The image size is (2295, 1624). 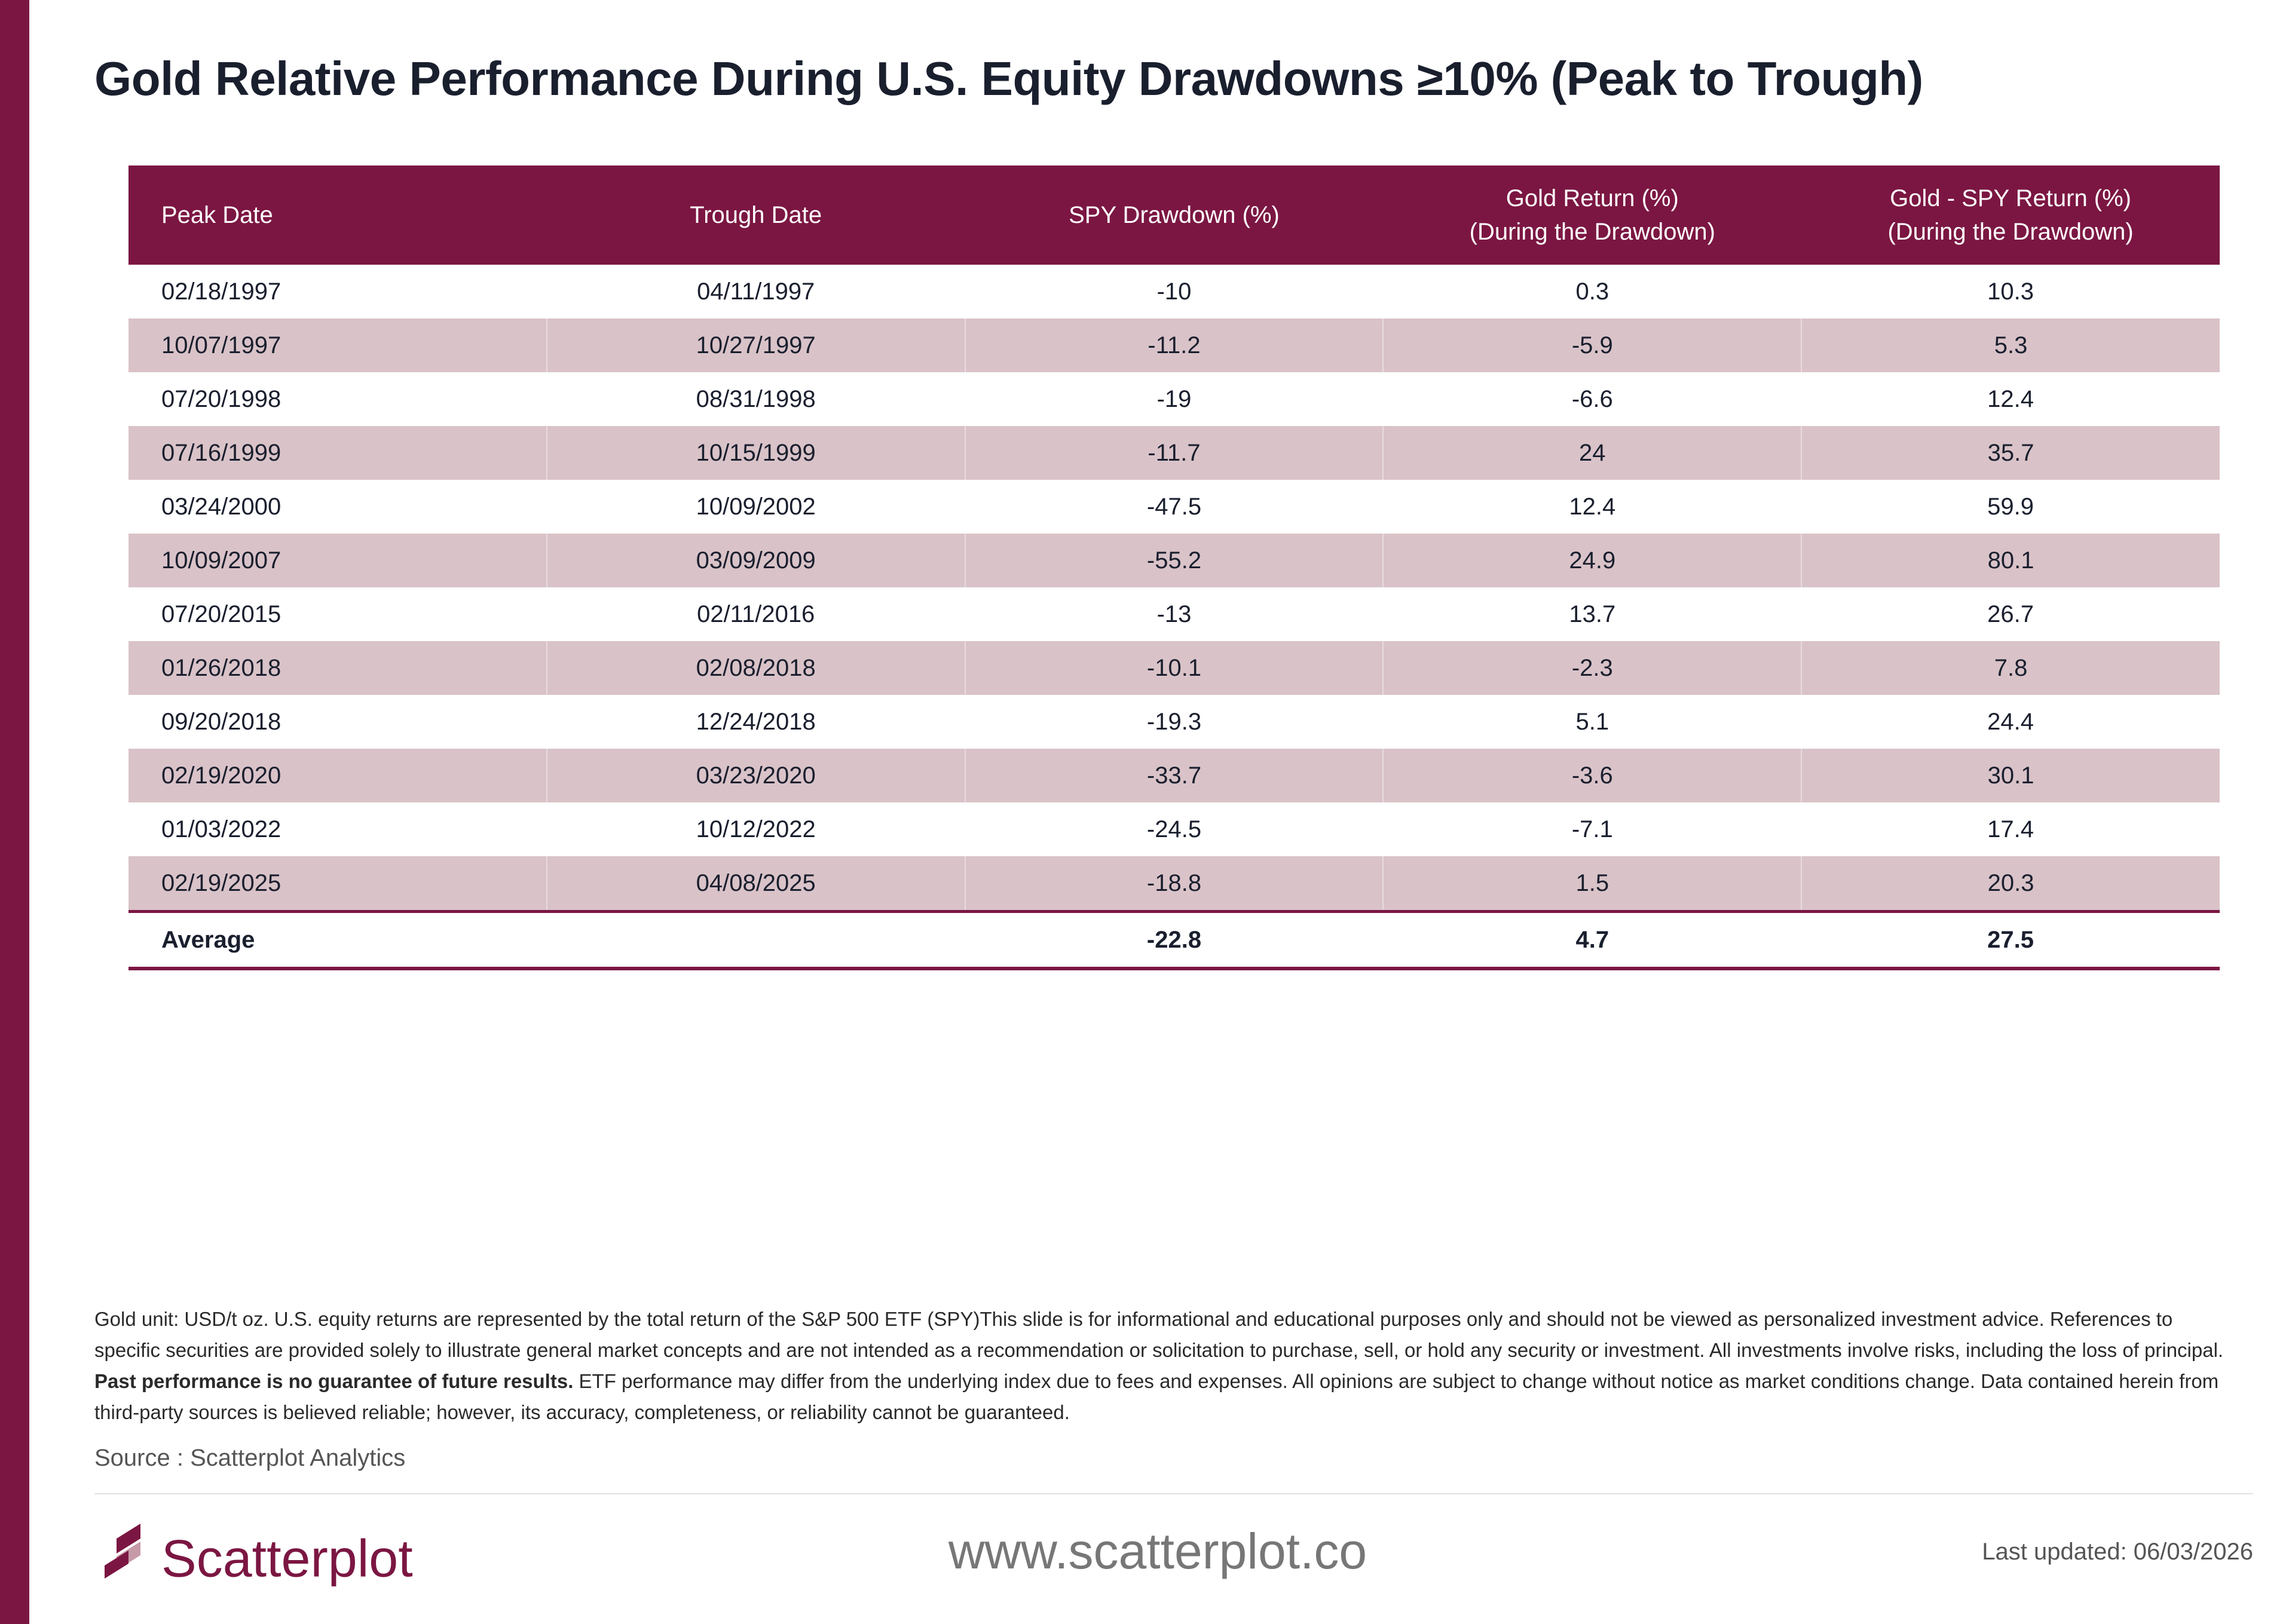 What do you see at coordinates (337, 560) in the screenshot?
I see `table-cell: 10/09/2007` at bounding box center [337, 560].